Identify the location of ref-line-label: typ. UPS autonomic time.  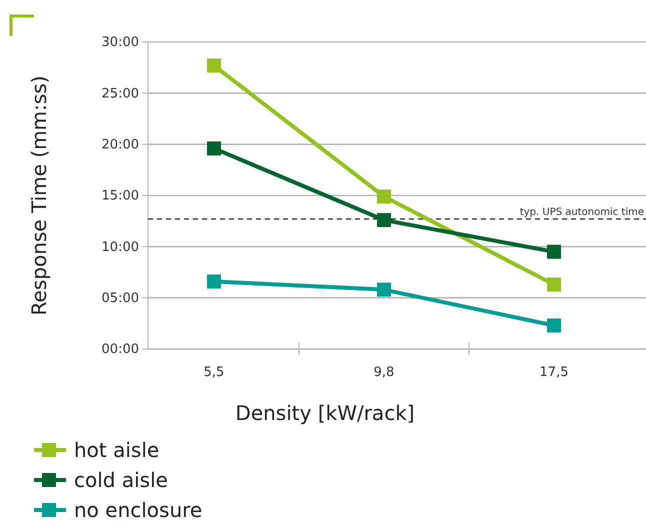
(582, 212).